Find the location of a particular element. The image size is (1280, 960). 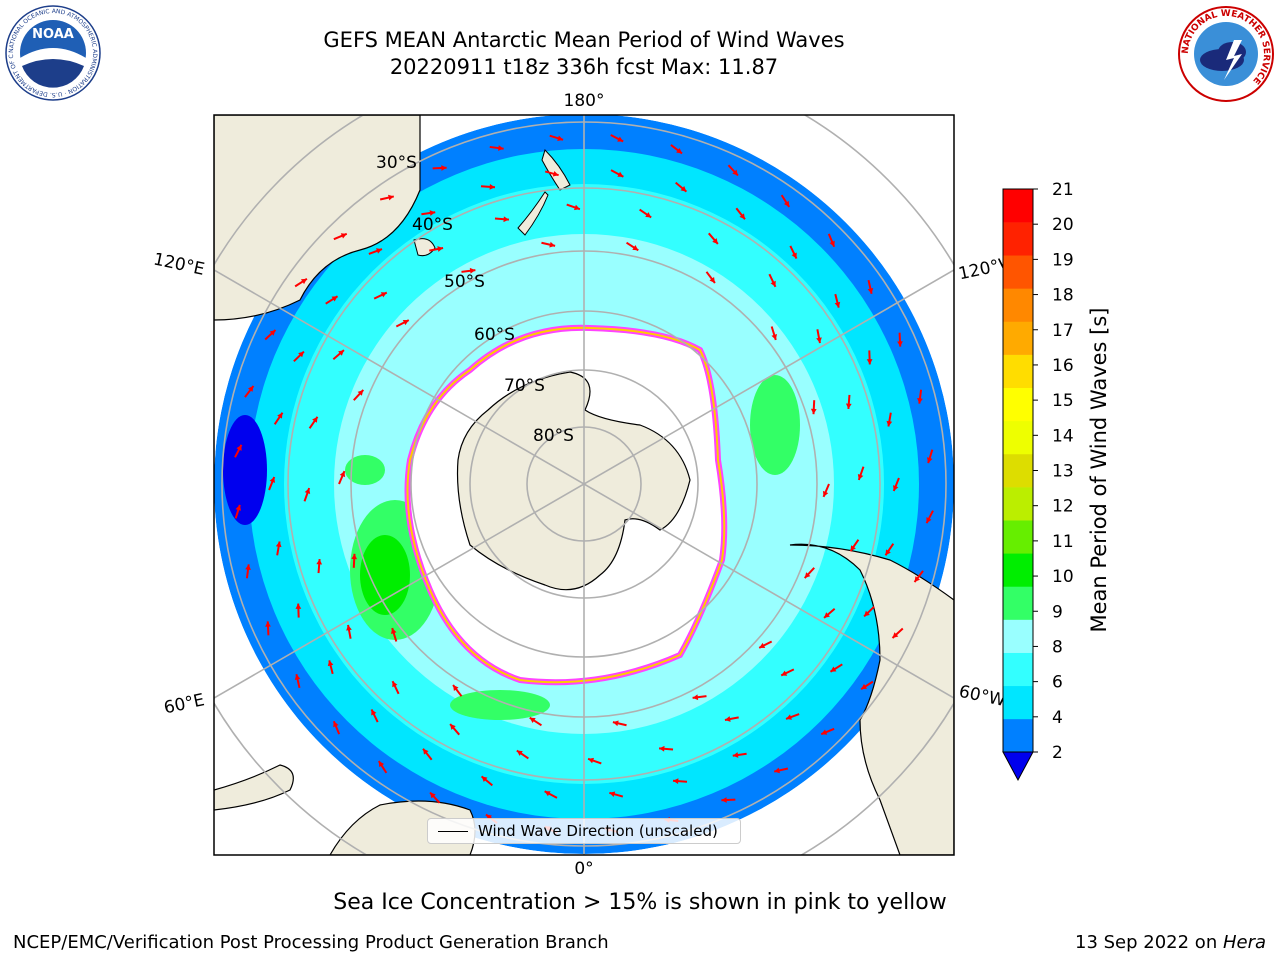

map-legend: Wind Wave Direction (unscaled) is located at coordinates (584, 831).